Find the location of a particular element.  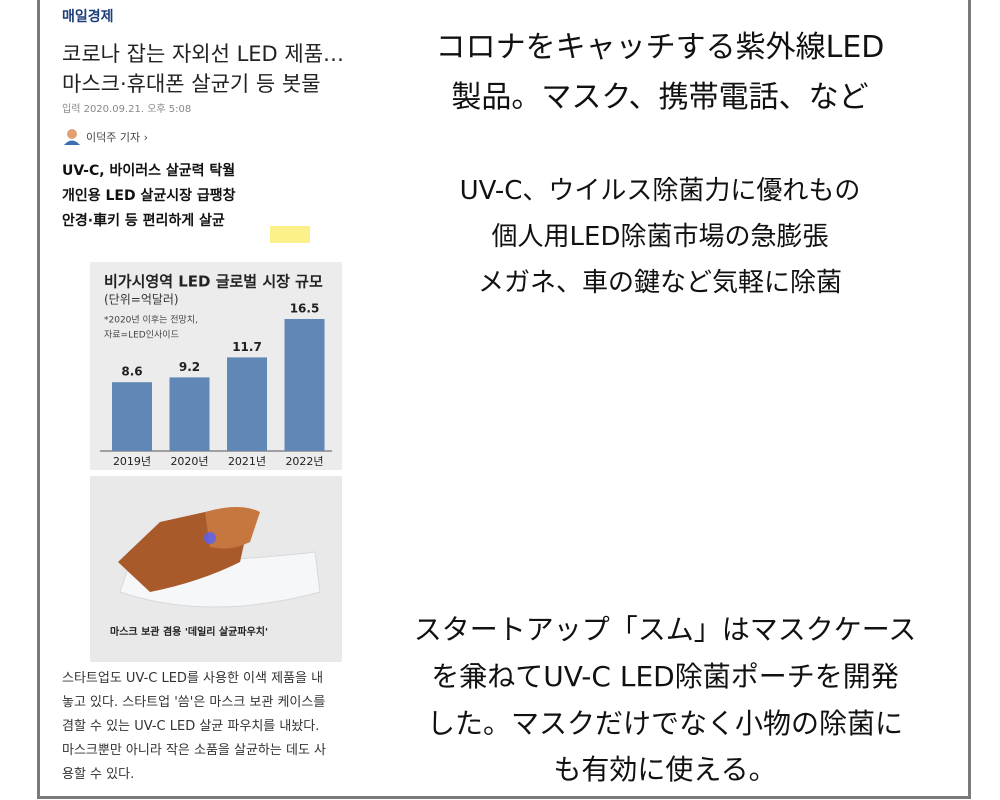

jp-subhead: メガネ、車の鍵など気軽に除菌 is located at coordinates (659, 283).